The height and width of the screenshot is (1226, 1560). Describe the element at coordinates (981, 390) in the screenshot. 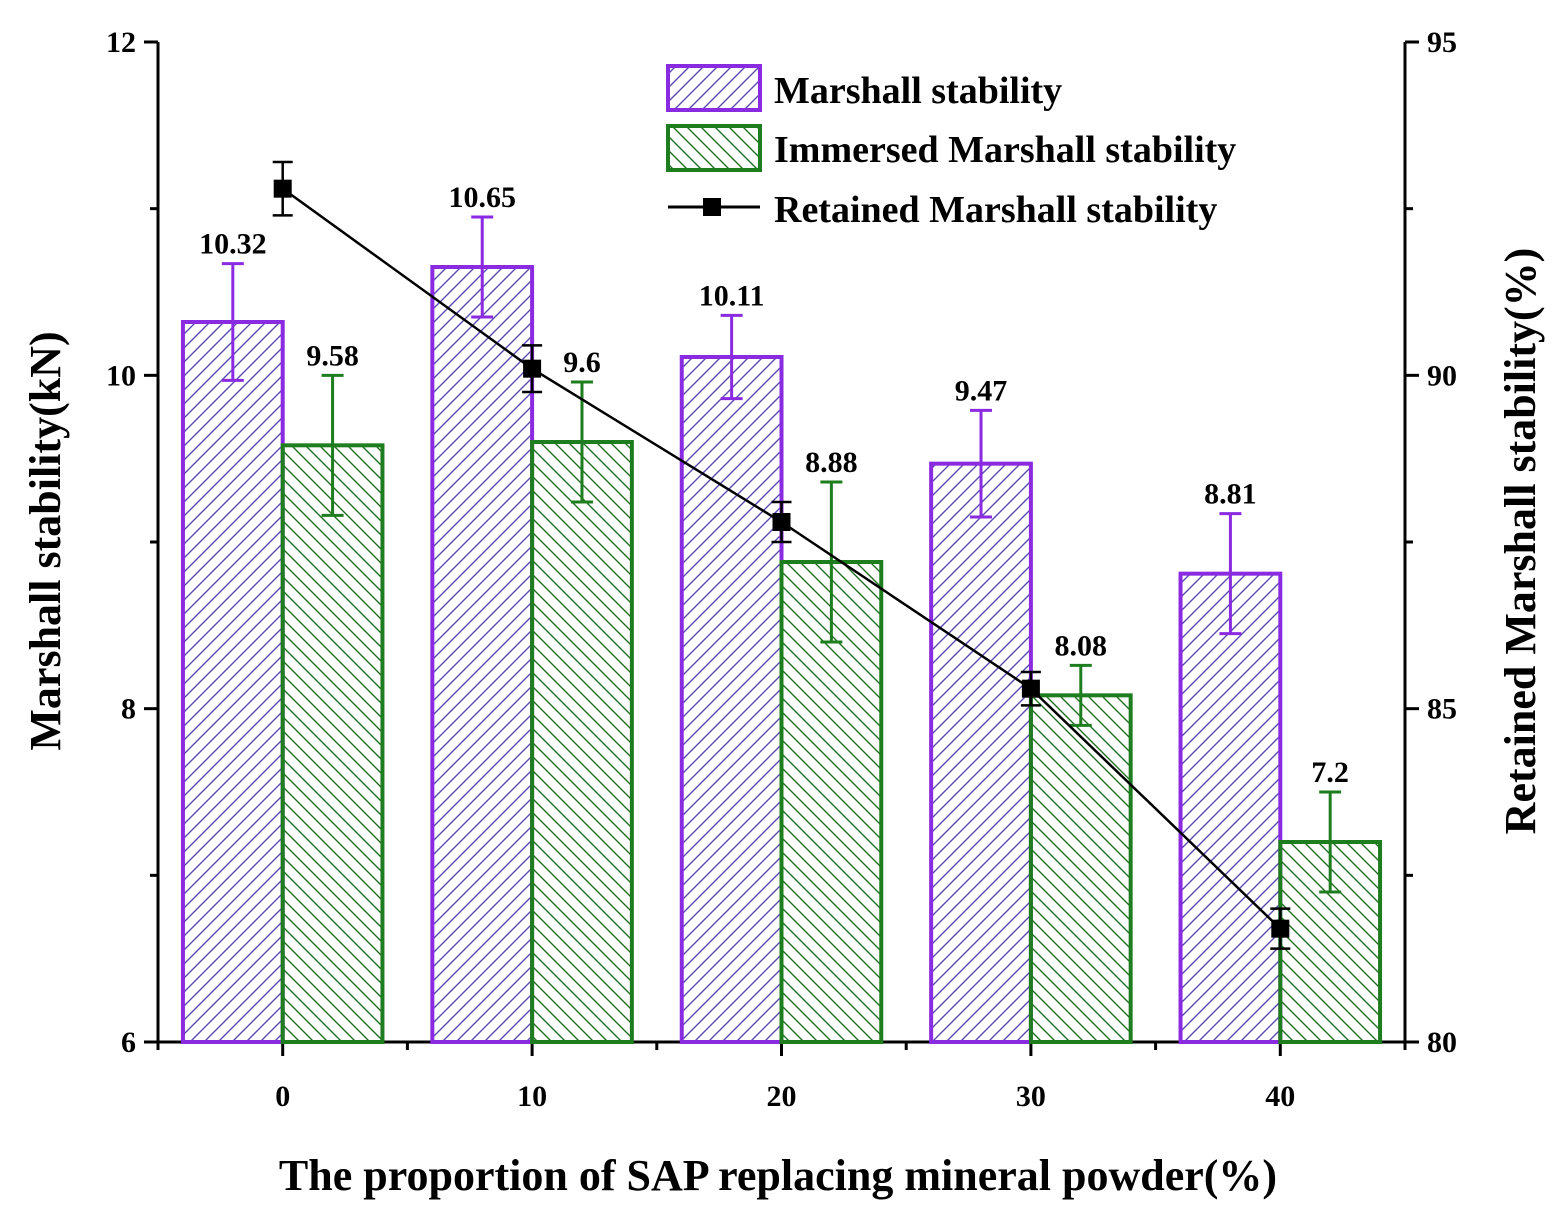

I see `data-label: 9.47` at that location.